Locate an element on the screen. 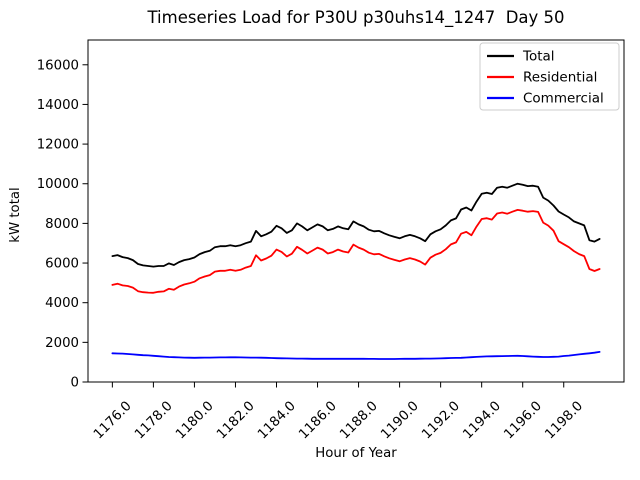 This screenshot has height=480, width=640. y-tick-label: 12000 is located at coordinates (58, 145).